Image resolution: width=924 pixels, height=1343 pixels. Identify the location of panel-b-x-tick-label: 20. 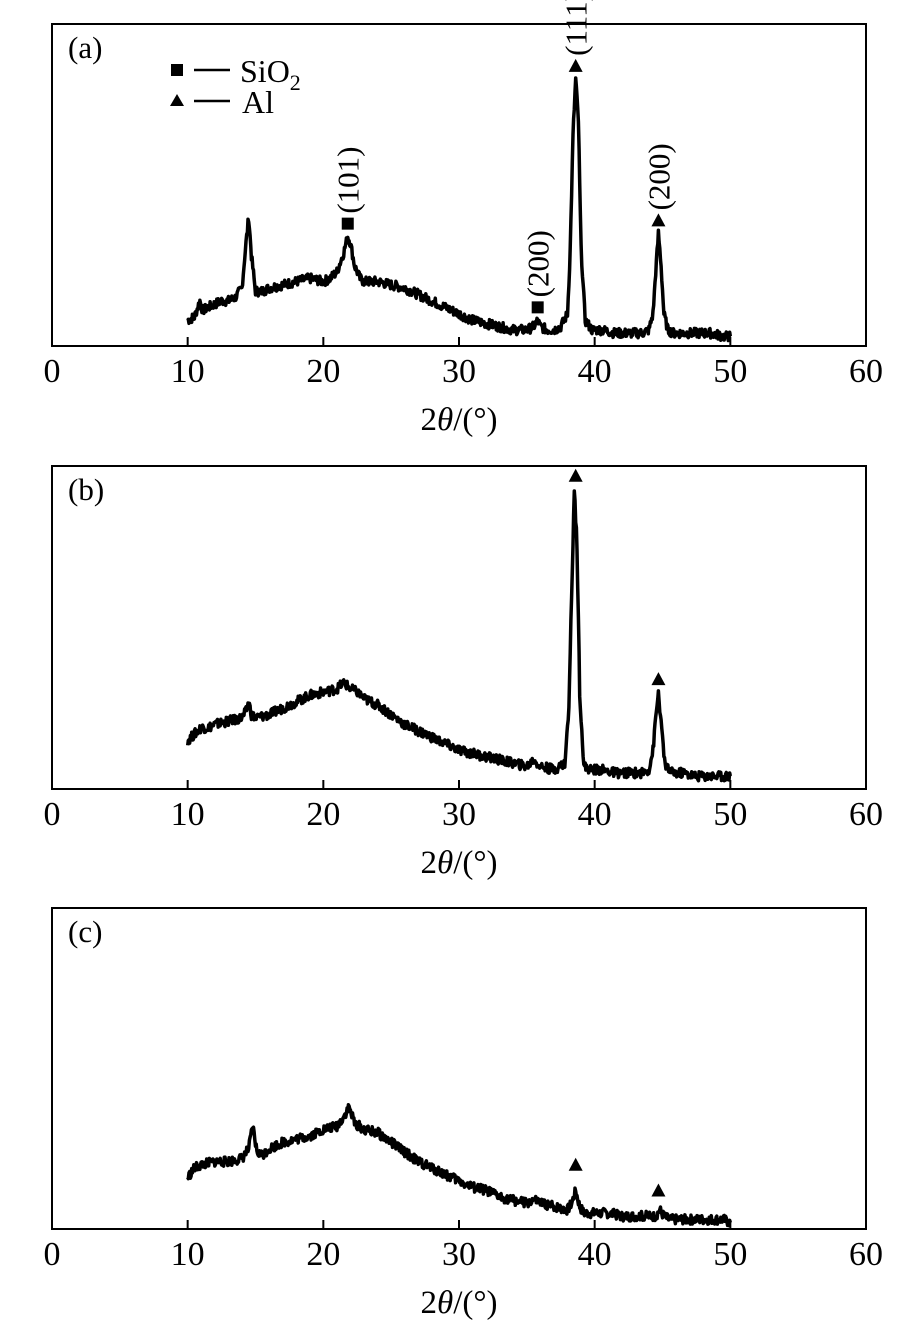
(323, 814).